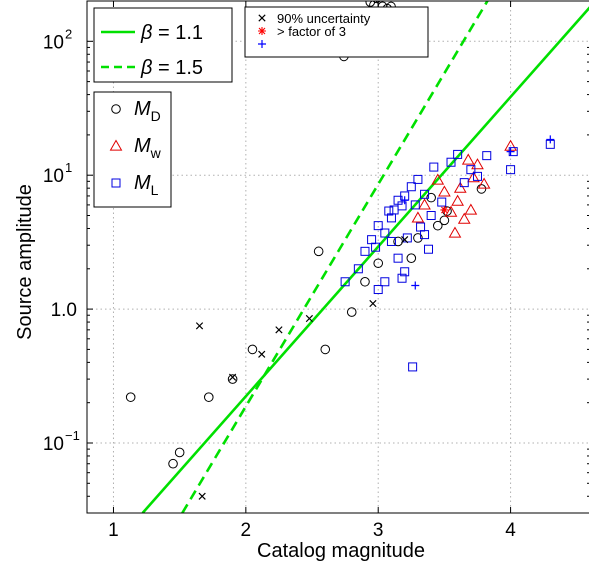 The height and width of the screenshot is (568, 589). Describe the element at coordinates (246, 530) in the screenshot. I see `x-tick-label: 2` at that location.